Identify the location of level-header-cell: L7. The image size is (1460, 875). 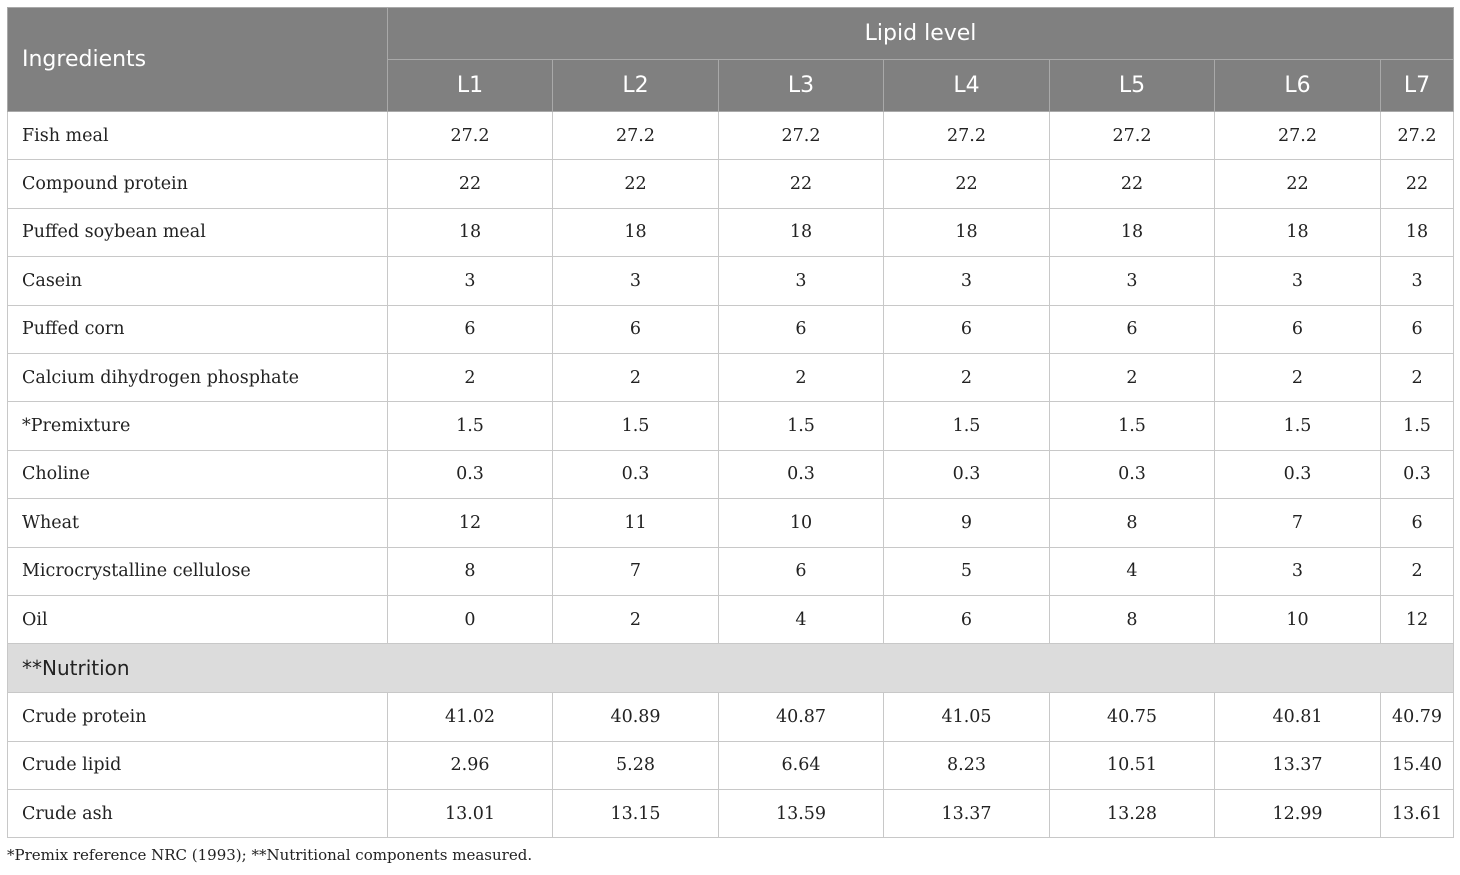
(1417, 85).